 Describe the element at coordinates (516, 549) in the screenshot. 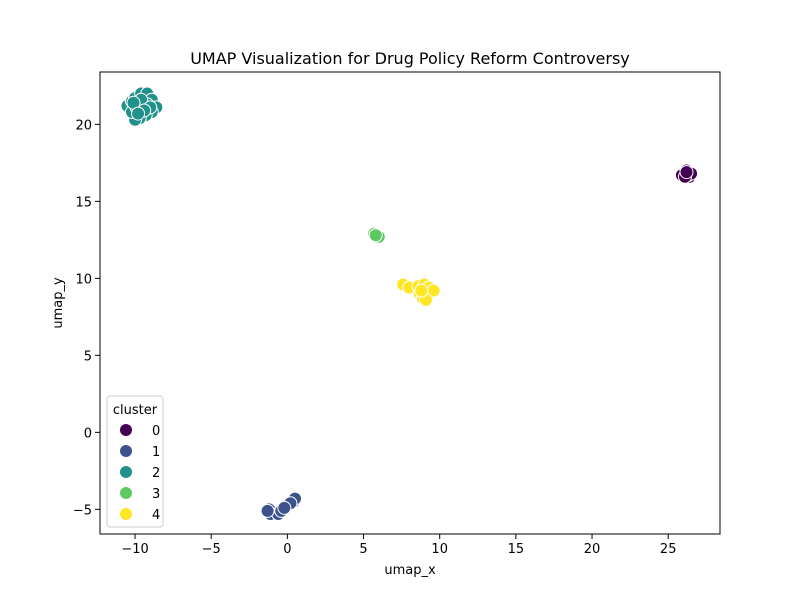

I see `x-tick-label: 15` at that location.